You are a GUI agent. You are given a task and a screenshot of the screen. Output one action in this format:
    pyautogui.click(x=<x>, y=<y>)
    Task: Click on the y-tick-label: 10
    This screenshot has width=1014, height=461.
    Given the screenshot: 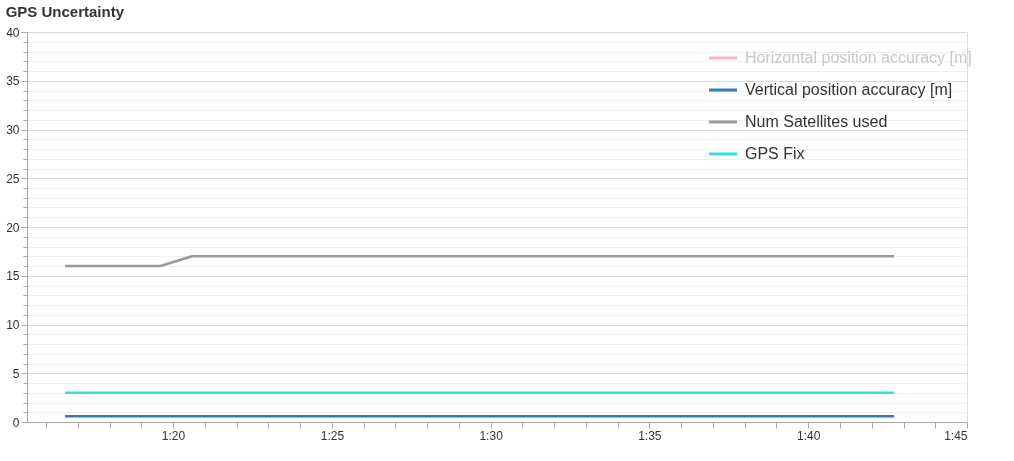 What is the action you would take?
    pyautogui.click(x=13, y=325)
    